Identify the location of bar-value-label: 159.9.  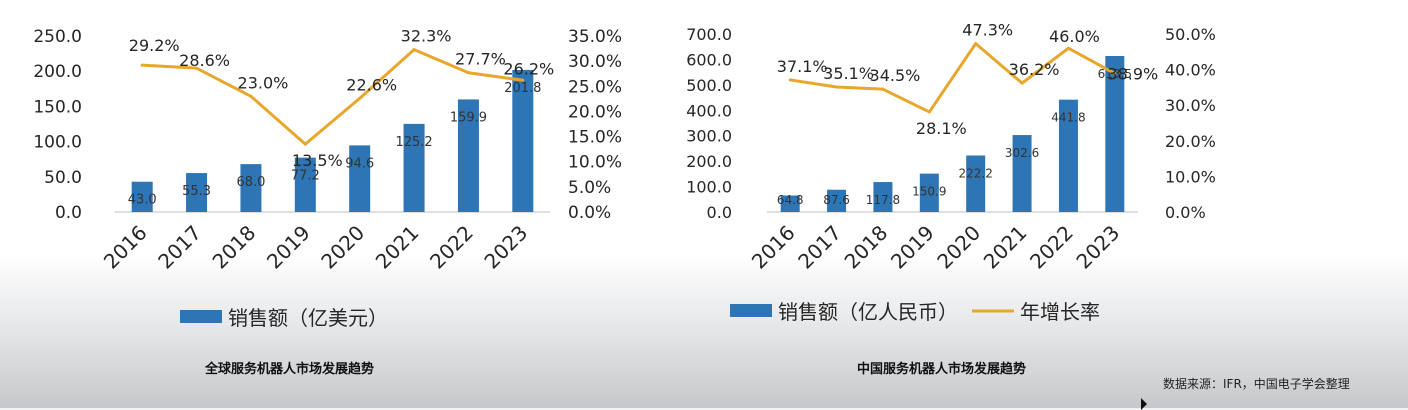
(468, 117).